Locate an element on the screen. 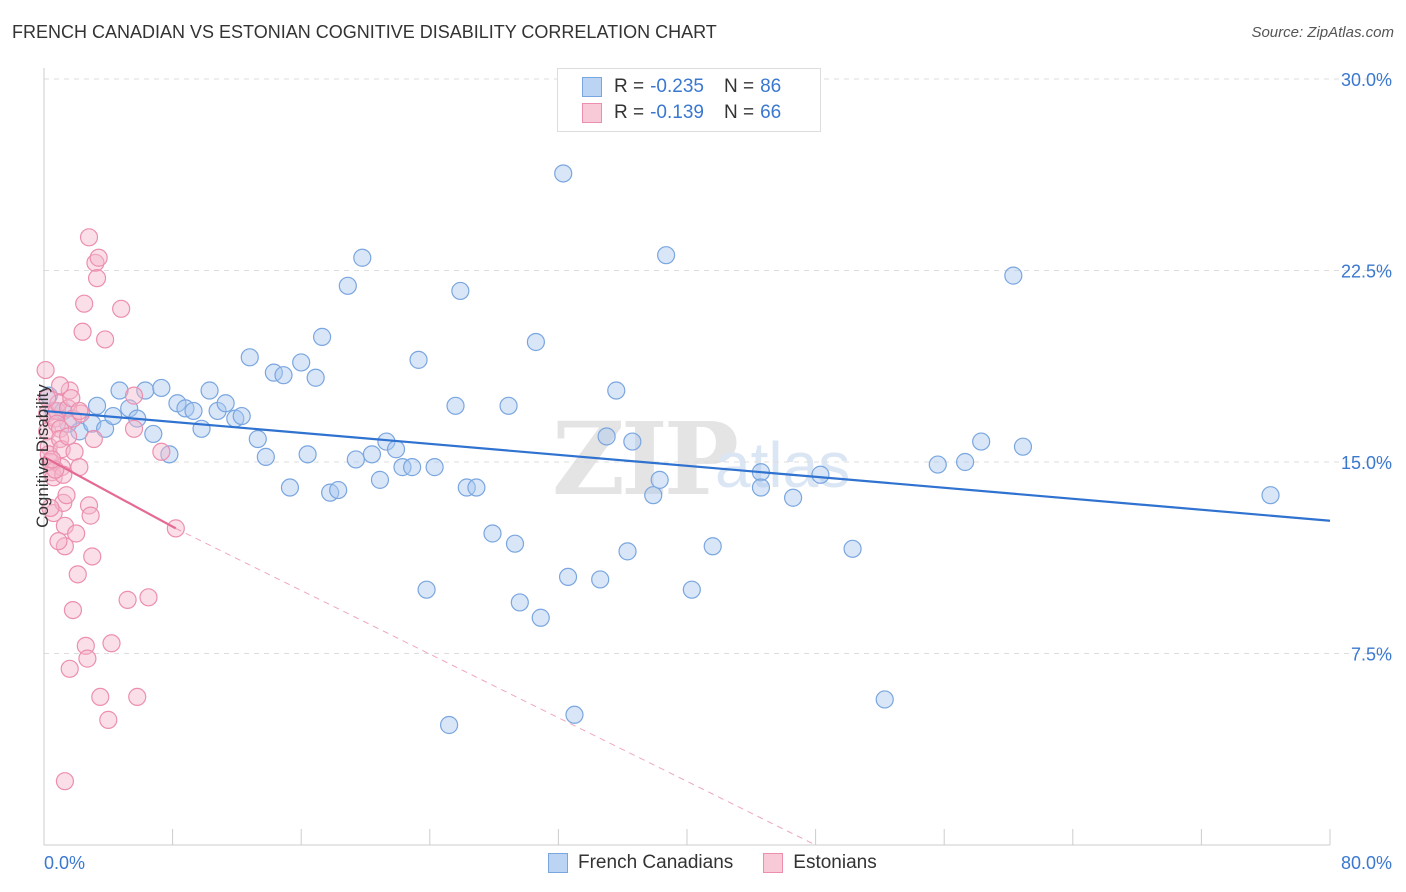 Image resolution: width=1406 pixels, height=892 pixels. y-tick-label: 15.0% is located at coordinates (1366, 463).